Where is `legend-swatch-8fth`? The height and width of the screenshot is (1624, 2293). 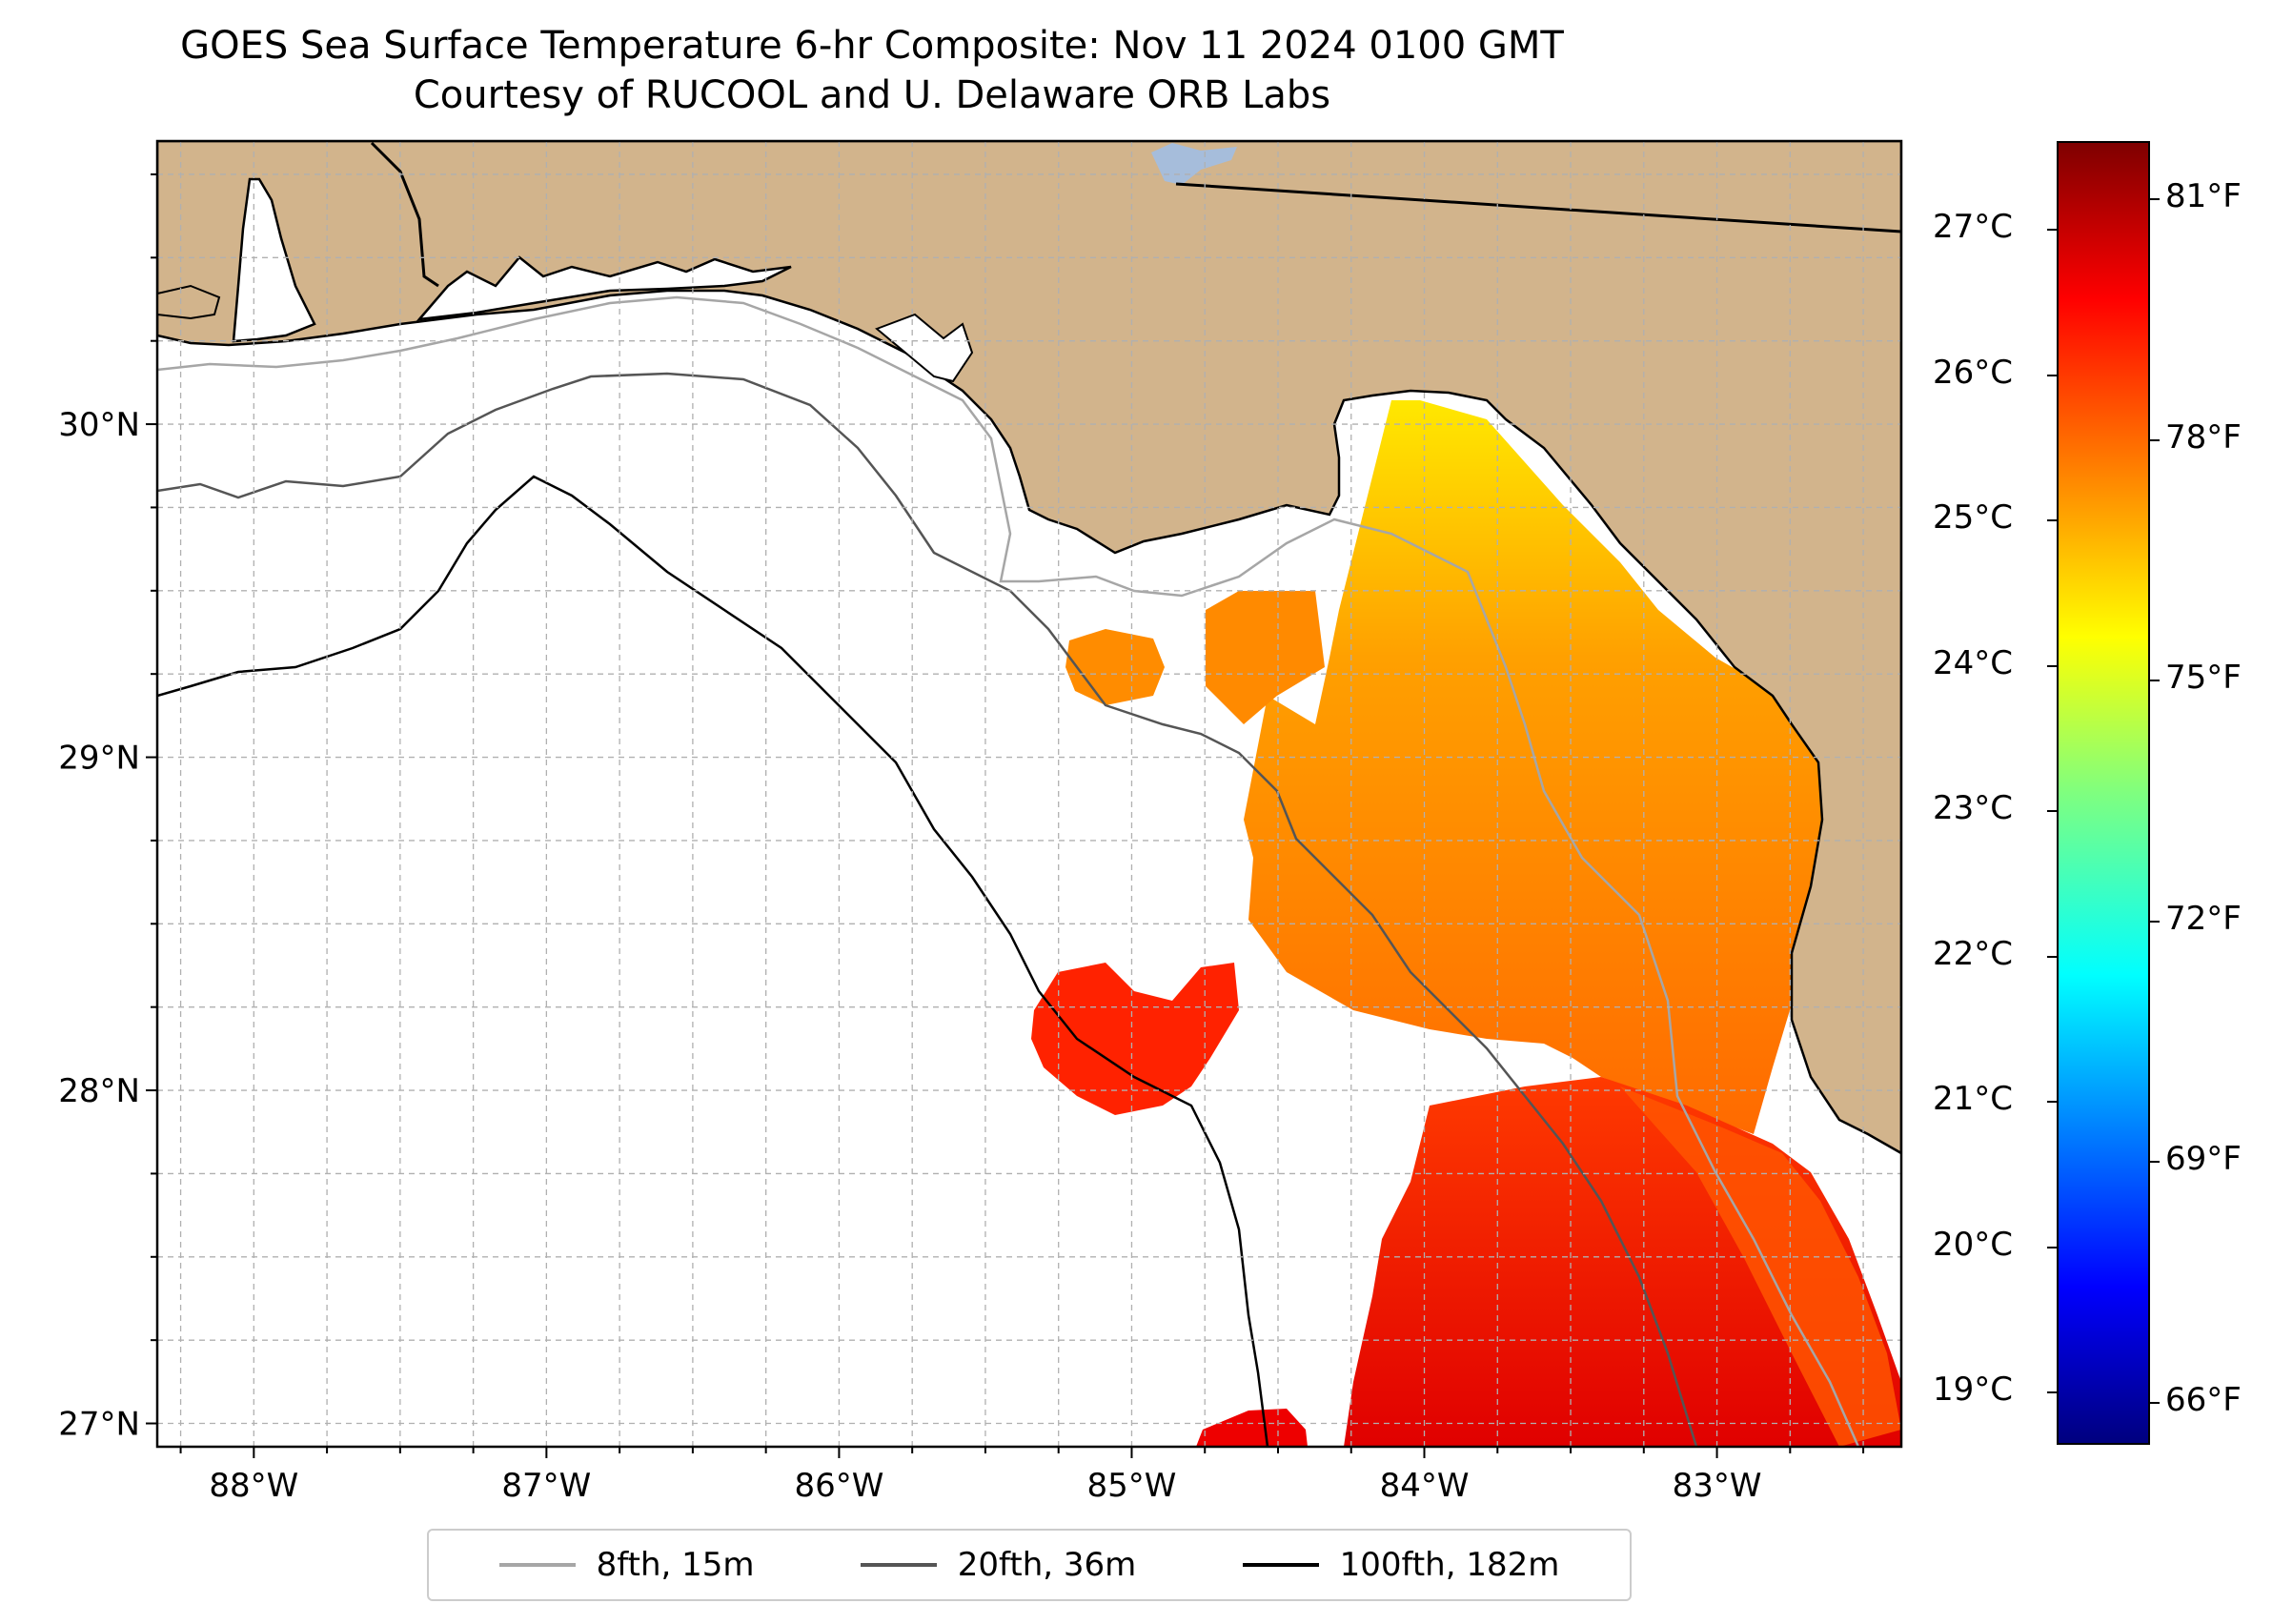 legend-swatch-8fth is located at coordinates (537, 1565).